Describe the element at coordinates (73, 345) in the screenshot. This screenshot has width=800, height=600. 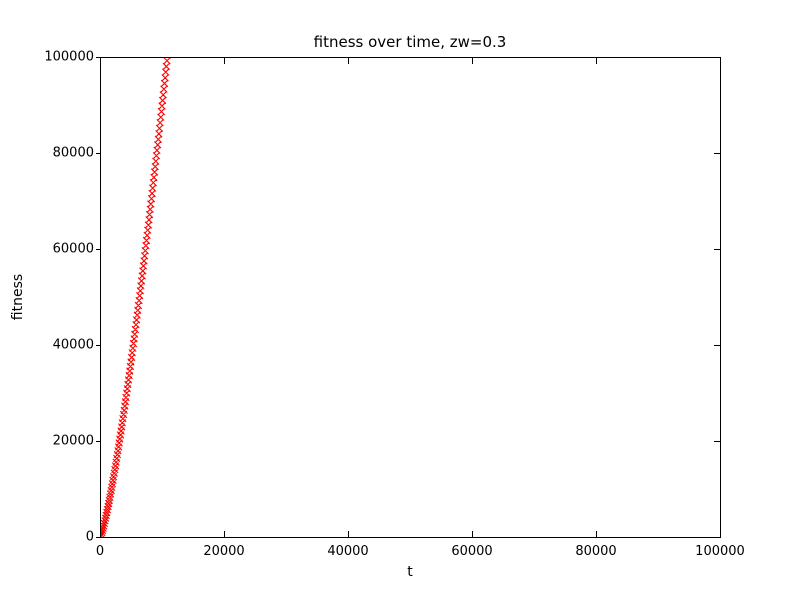
I see `y-tick-label: 40000` at that location.